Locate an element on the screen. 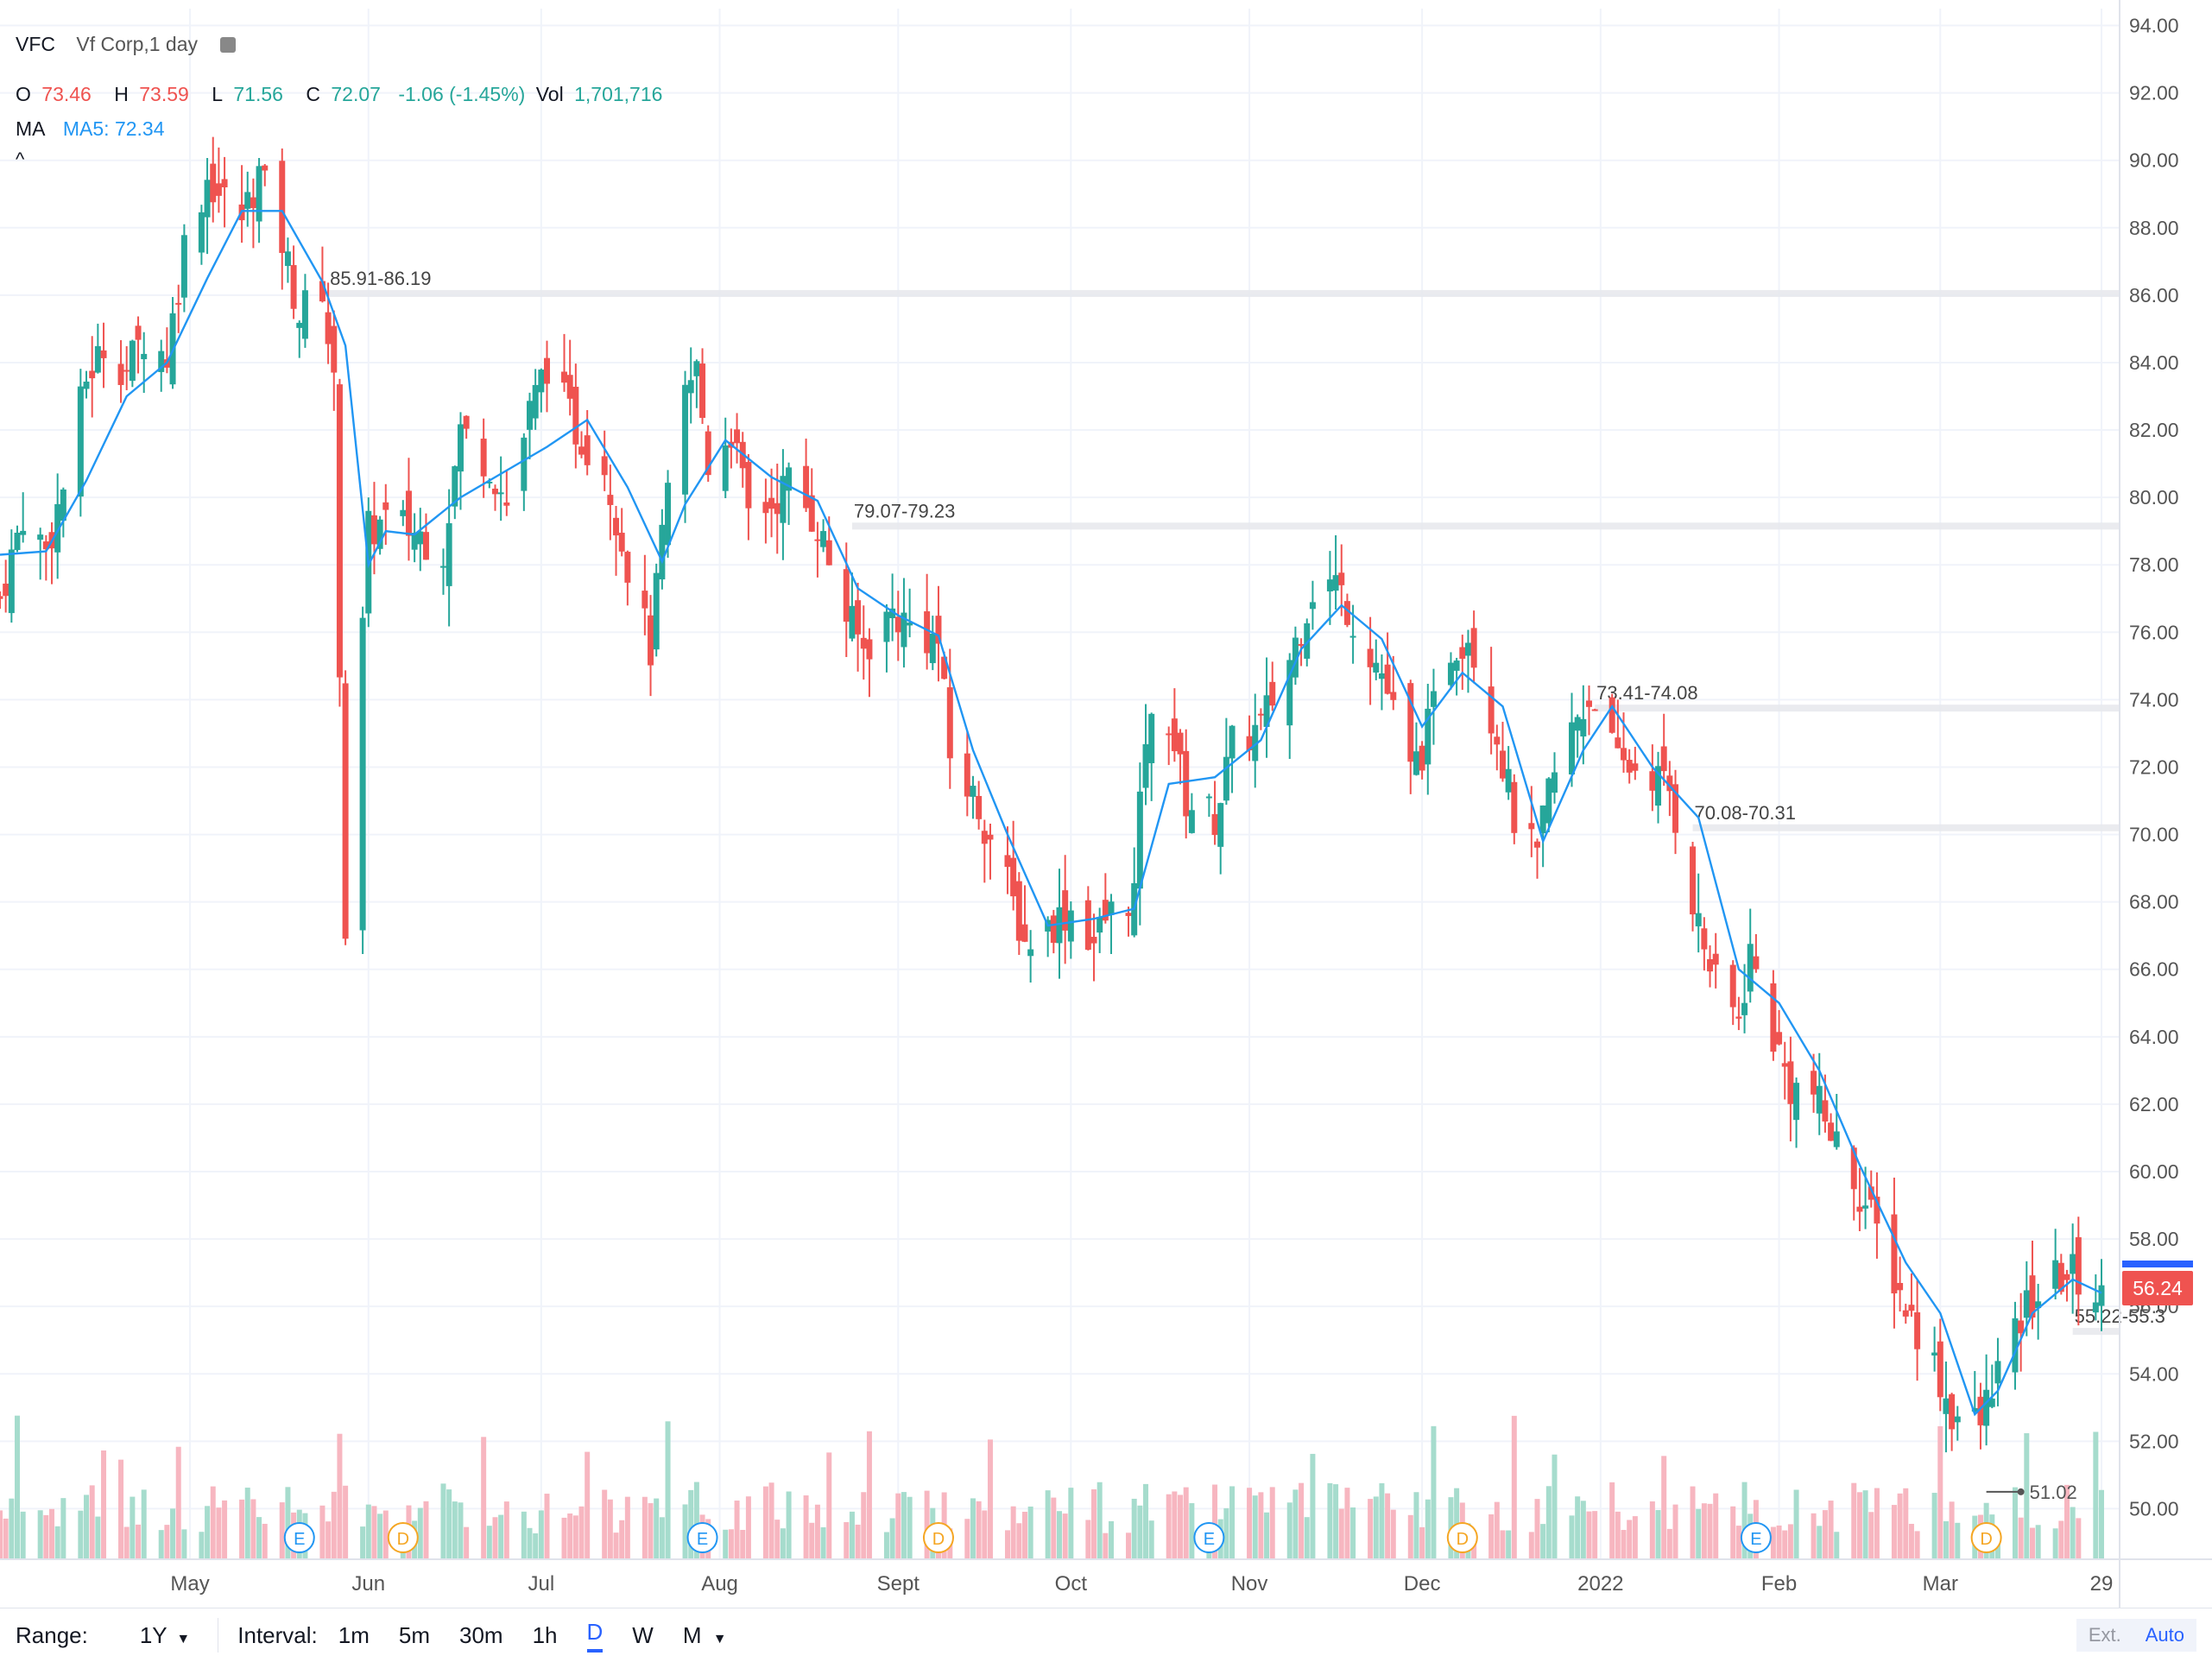 This screenshot has width=2212, height=1662. interval-30m: 30m is located at coordinates (481, 1635).